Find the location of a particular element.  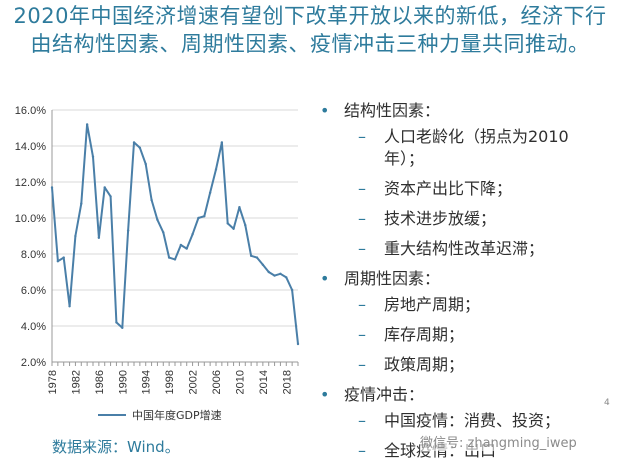

x-tick-label: 1998 is located at coordinates (170, 382).